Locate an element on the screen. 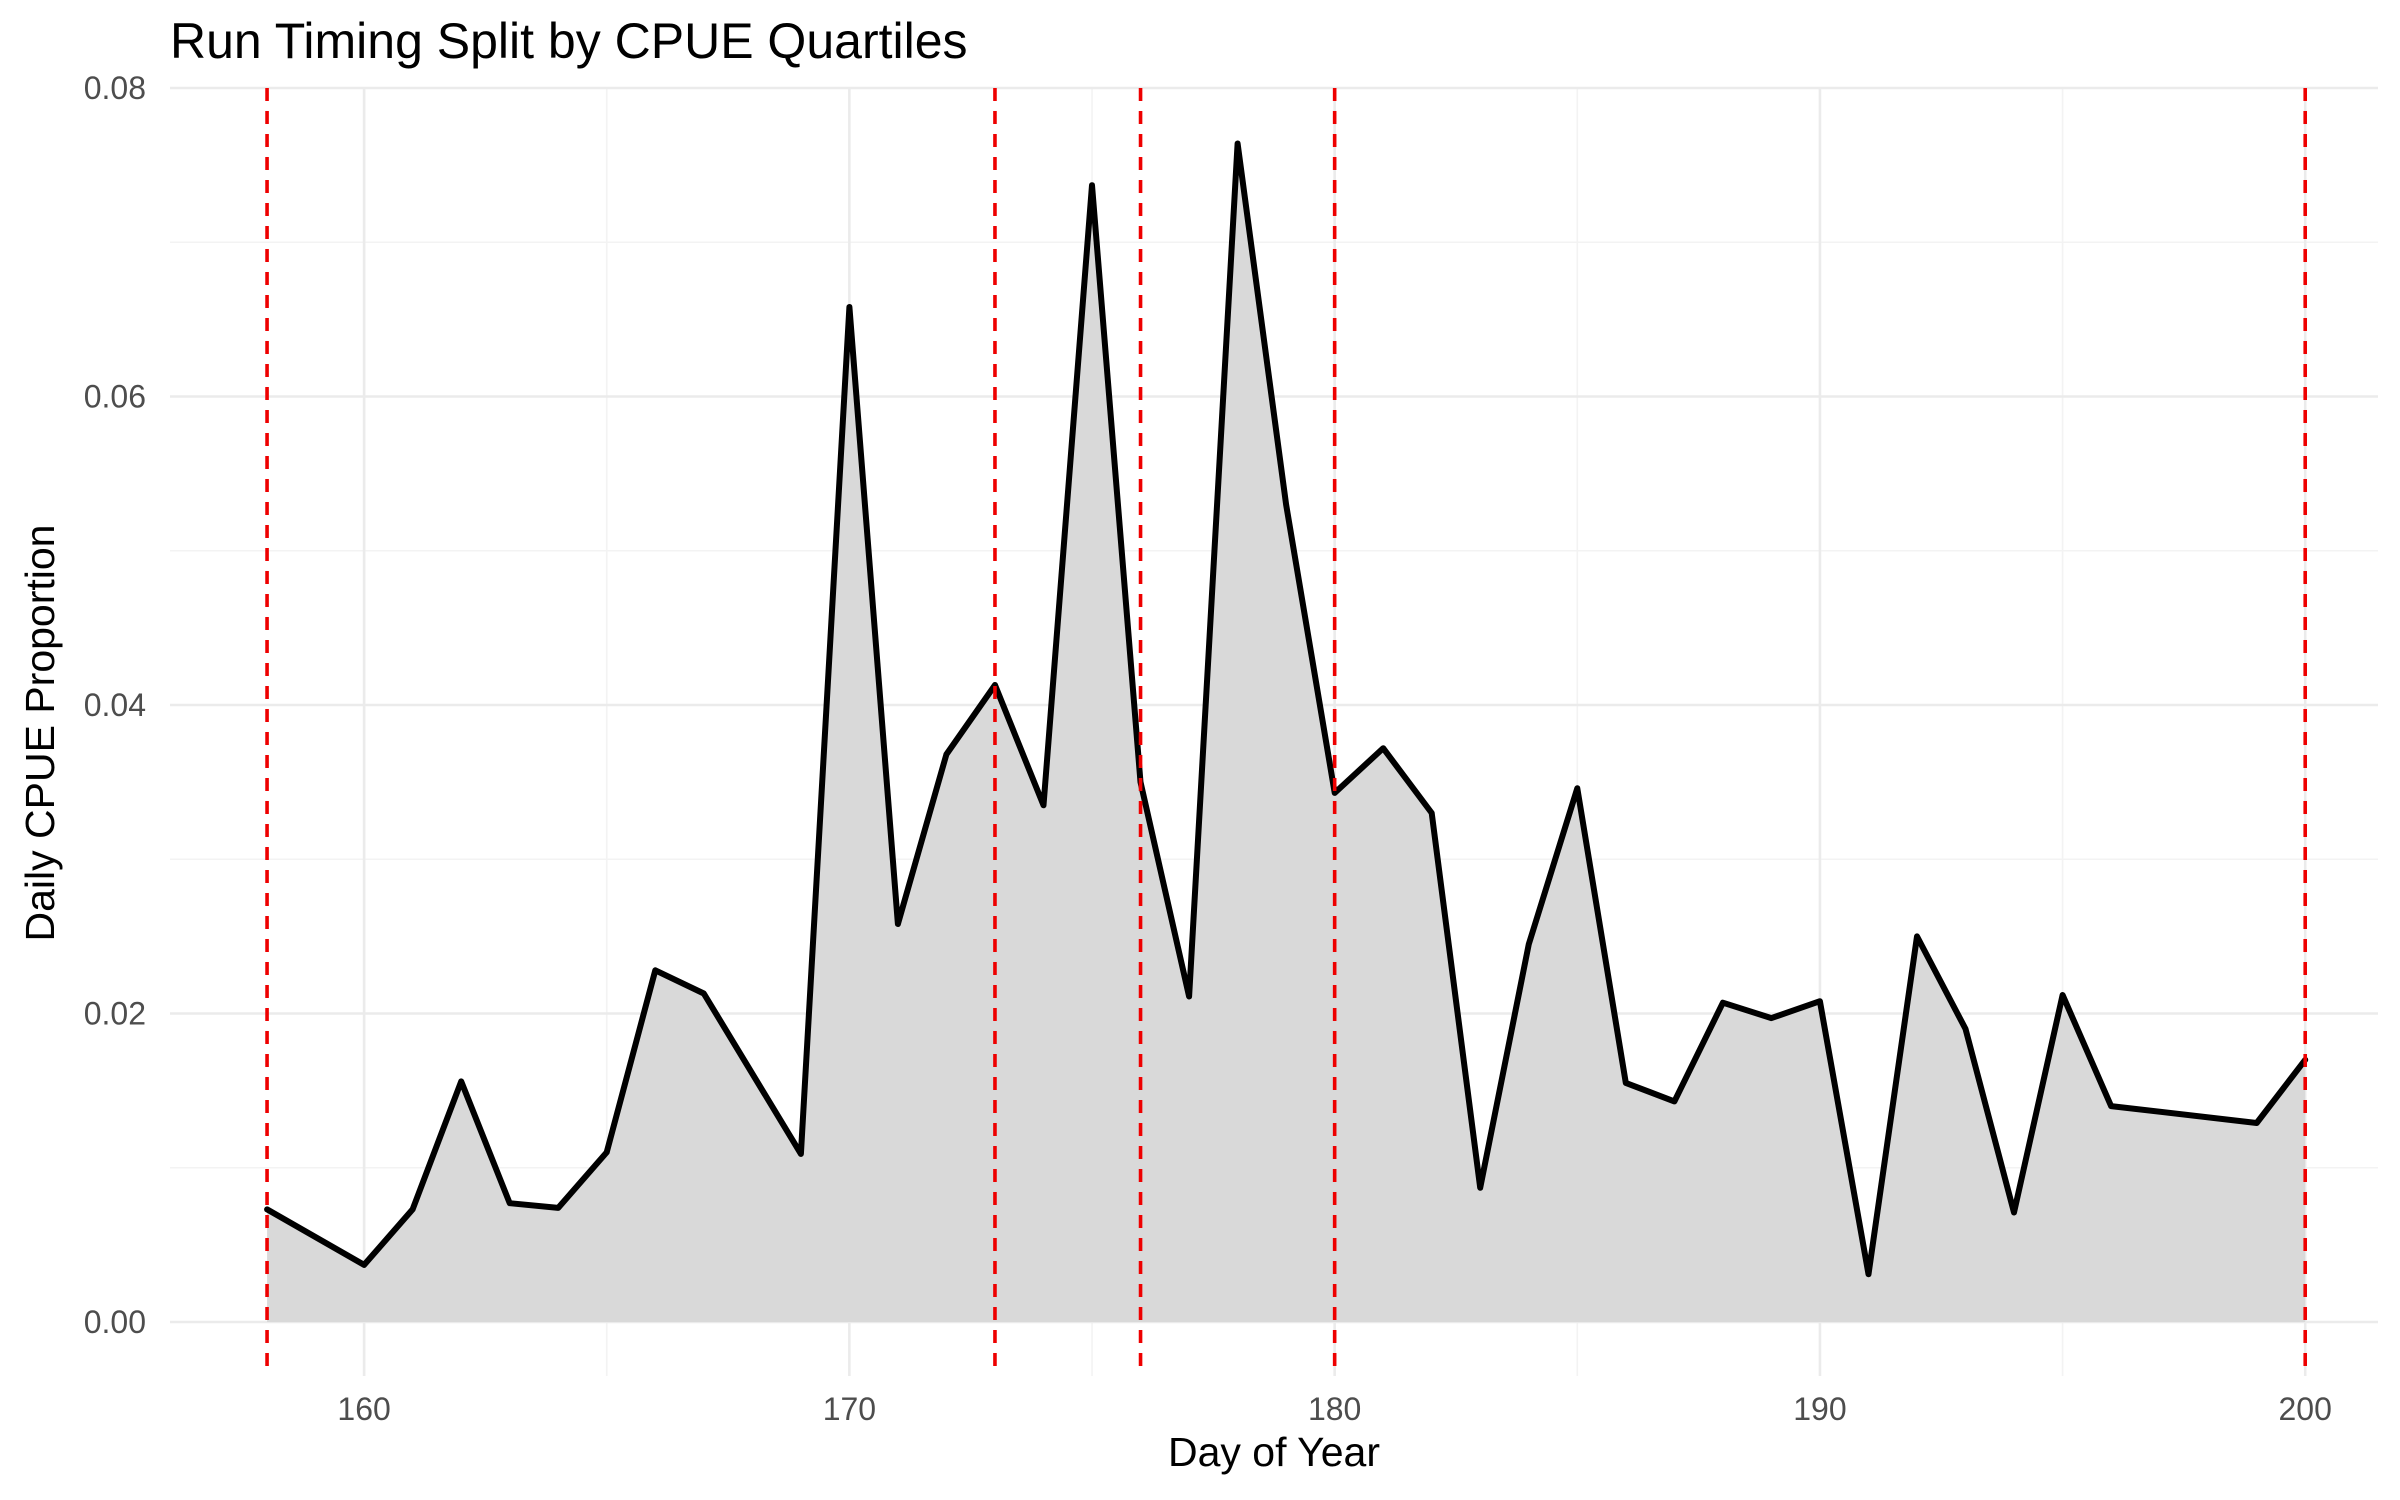 This screenshot has height=1500, width=2400. x-tick-label: 160 is located at coordinates (363, 1409).